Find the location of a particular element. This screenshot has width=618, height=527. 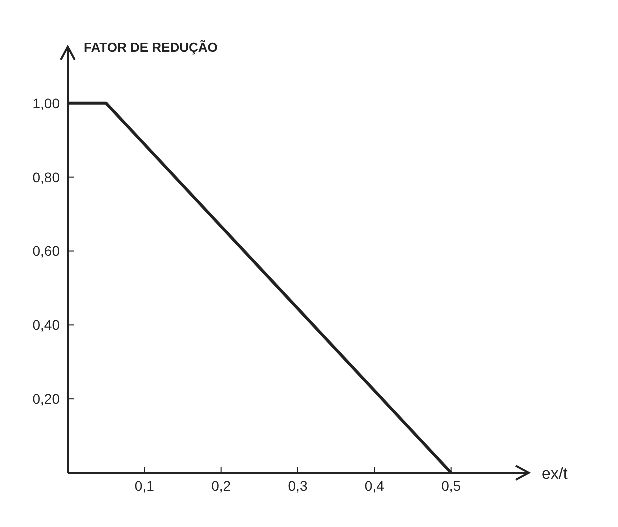

x-tick-label: 0,1 is located at coordinates (144, 486).